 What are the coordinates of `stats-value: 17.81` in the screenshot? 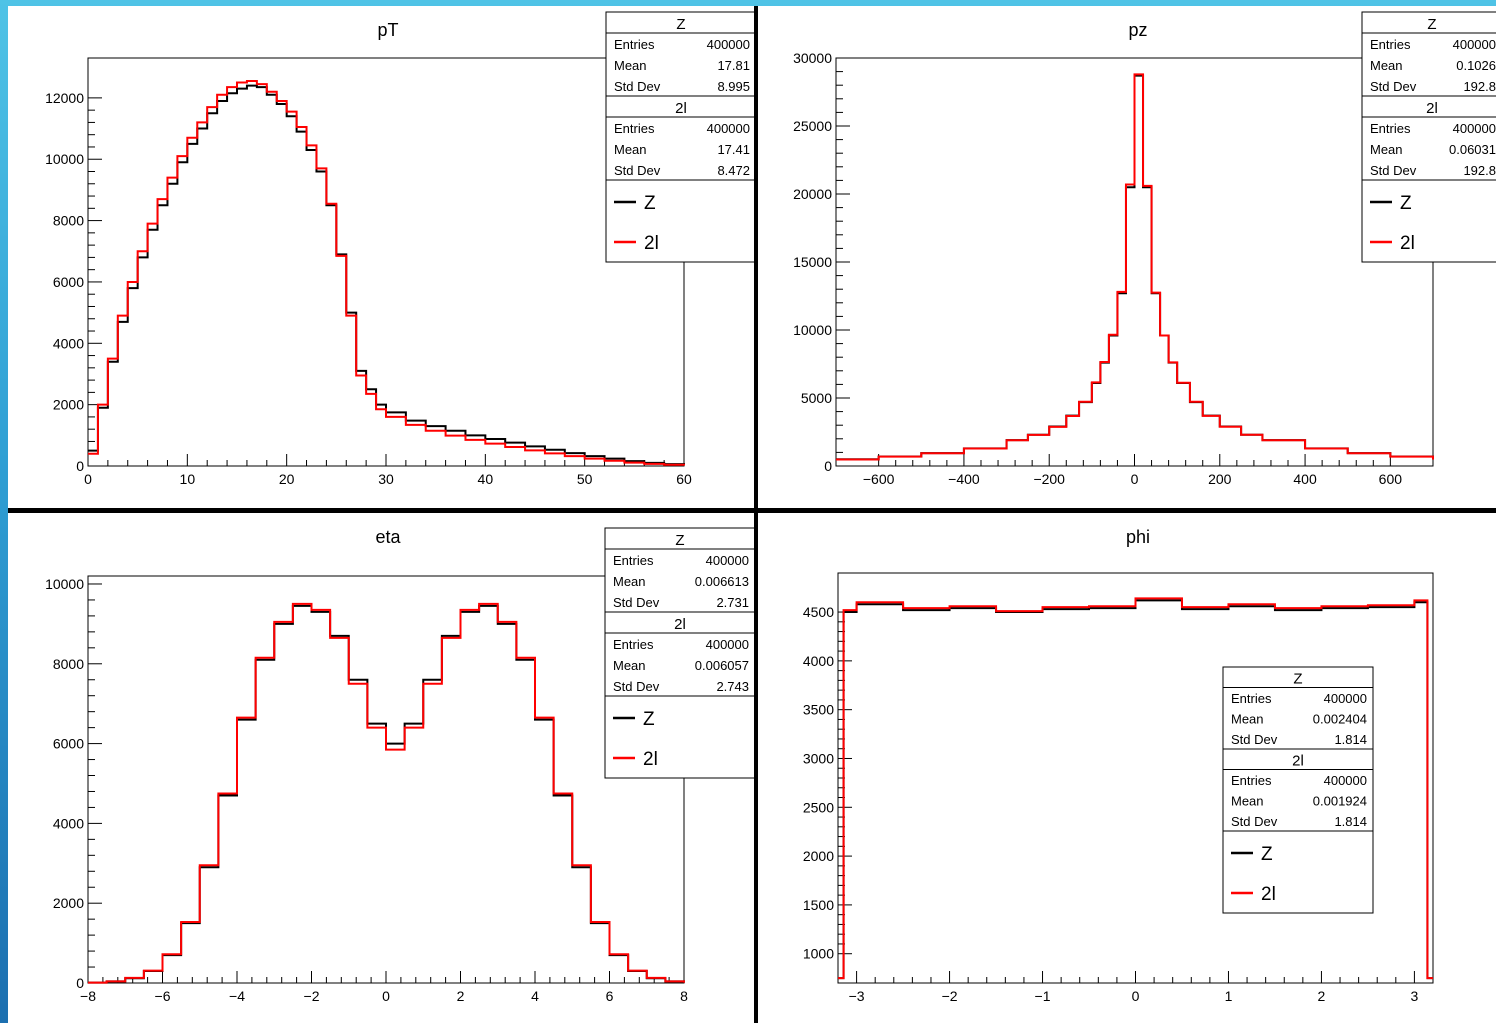 It's located at (733, 65).